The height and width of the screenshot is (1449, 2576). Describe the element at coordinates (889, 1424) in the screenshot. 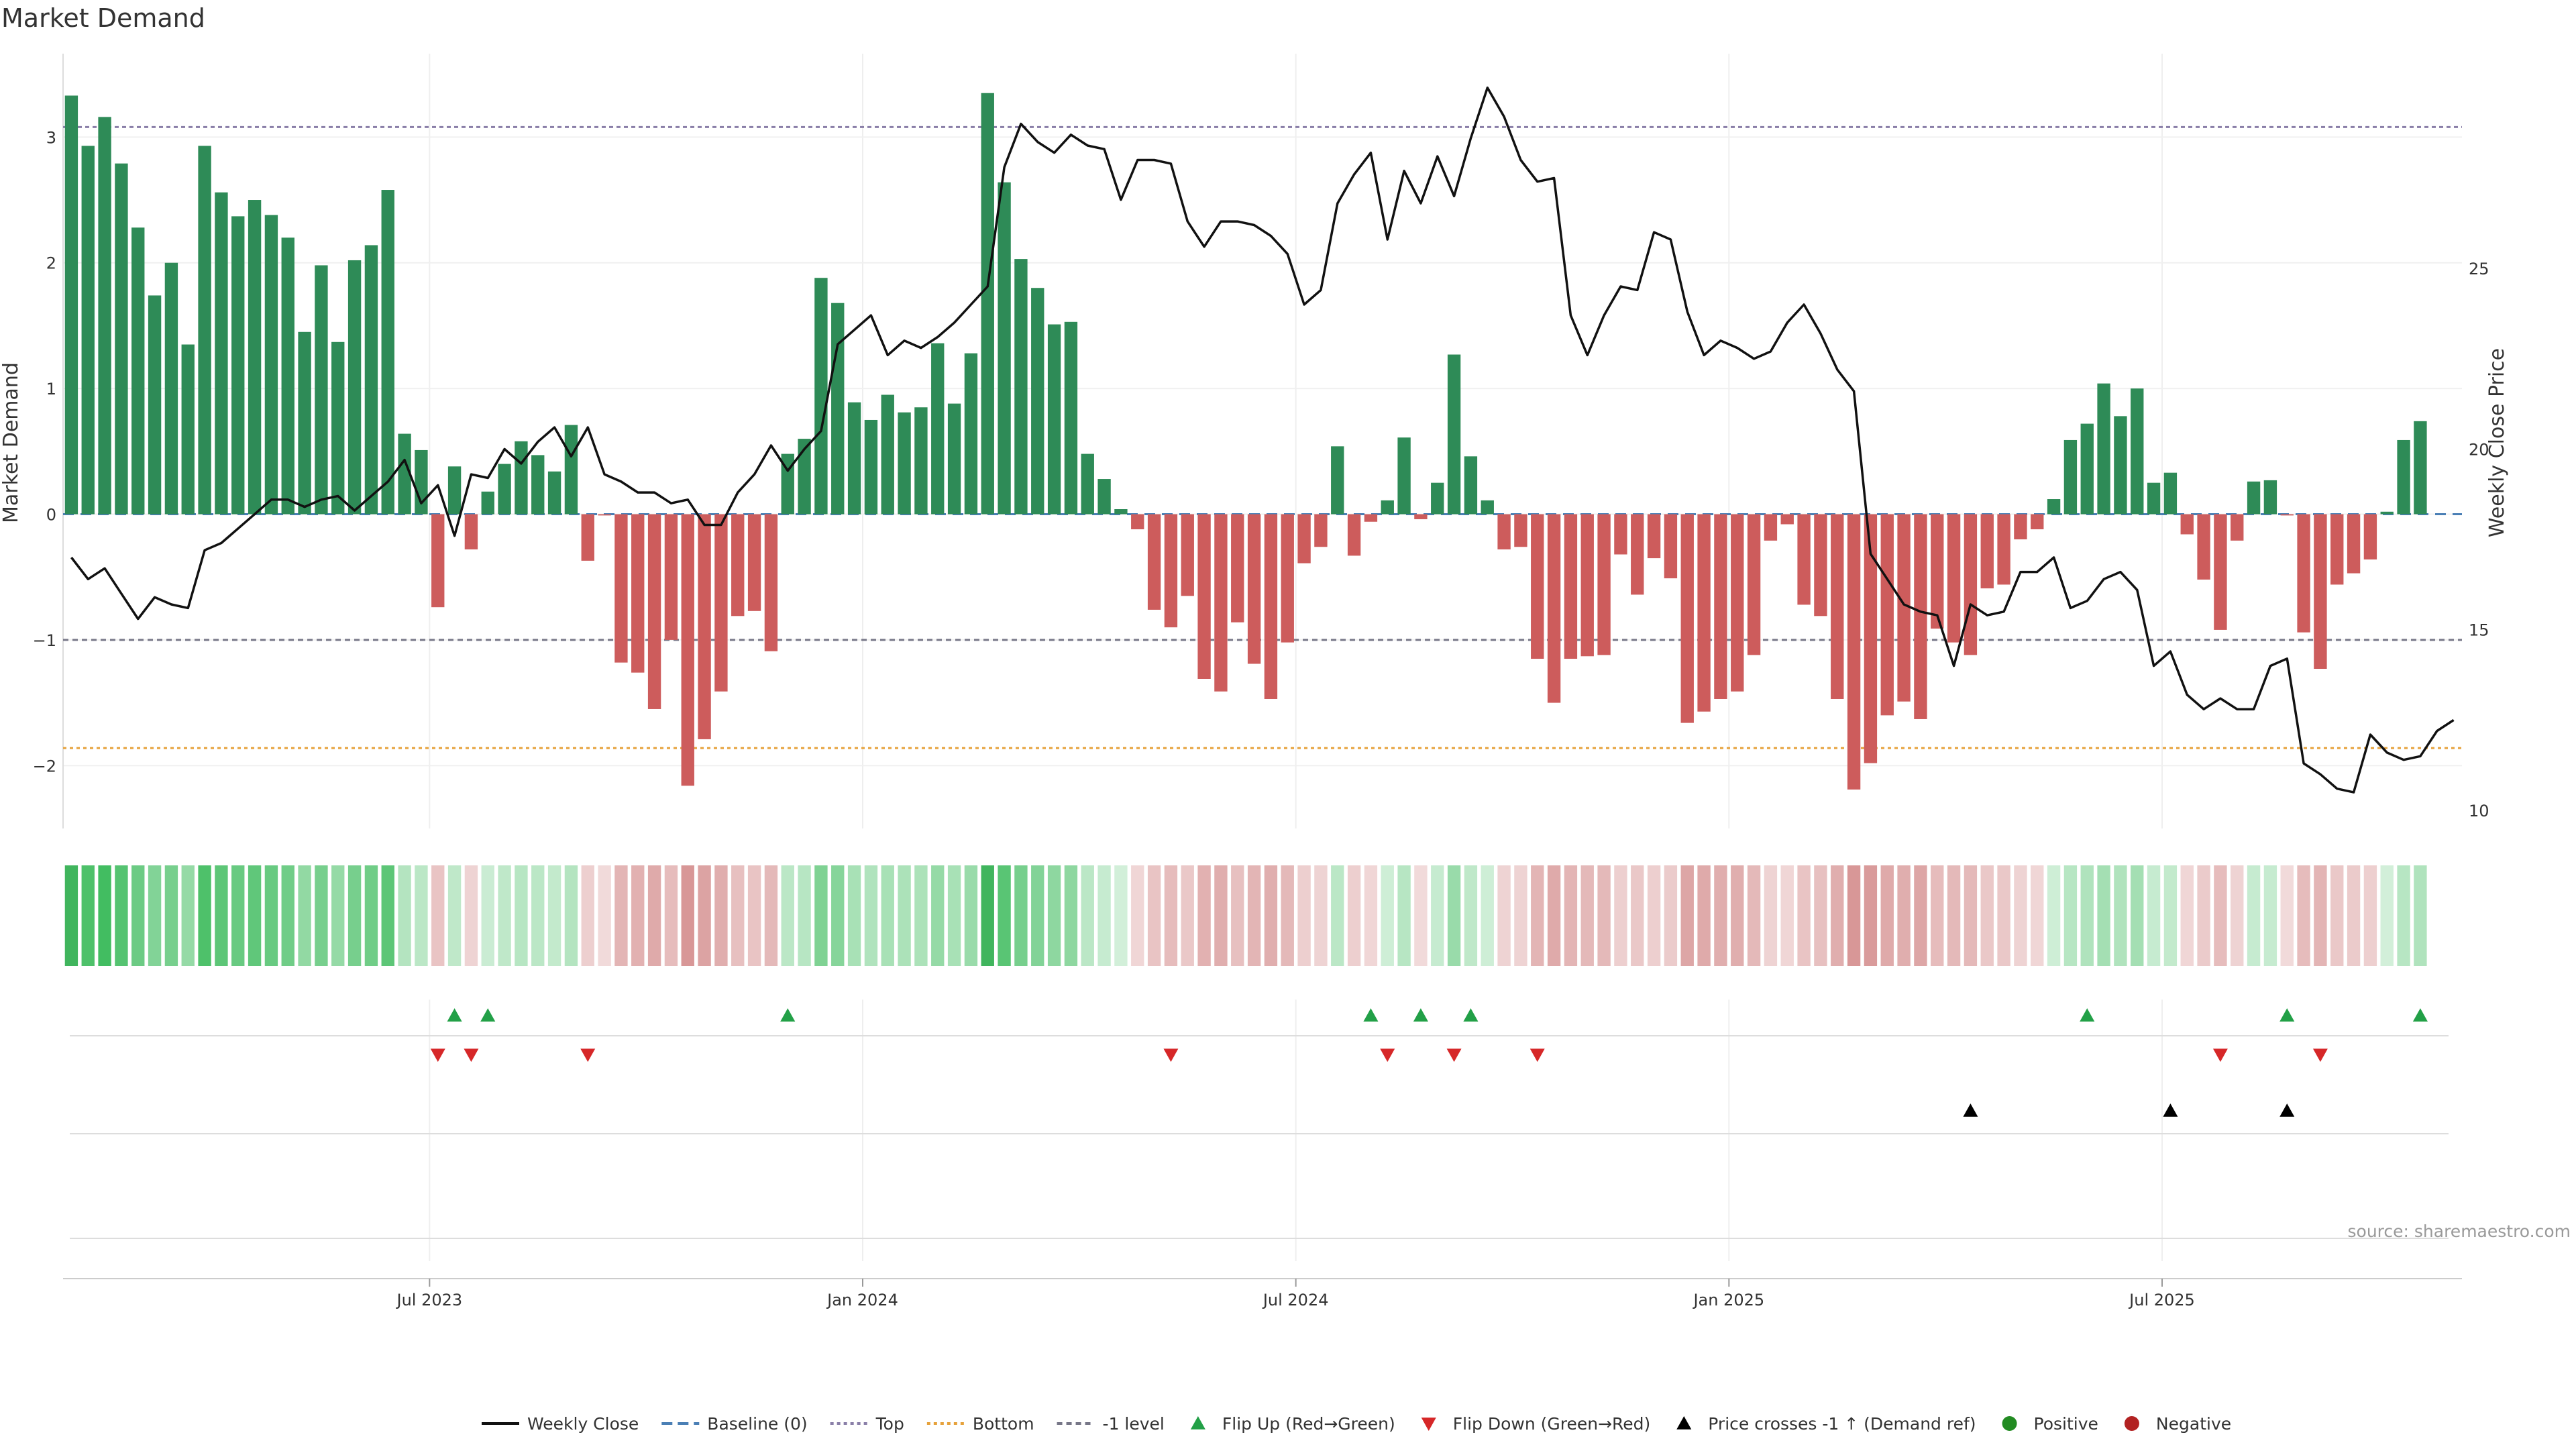

I see `legend-label: Top` at that location.